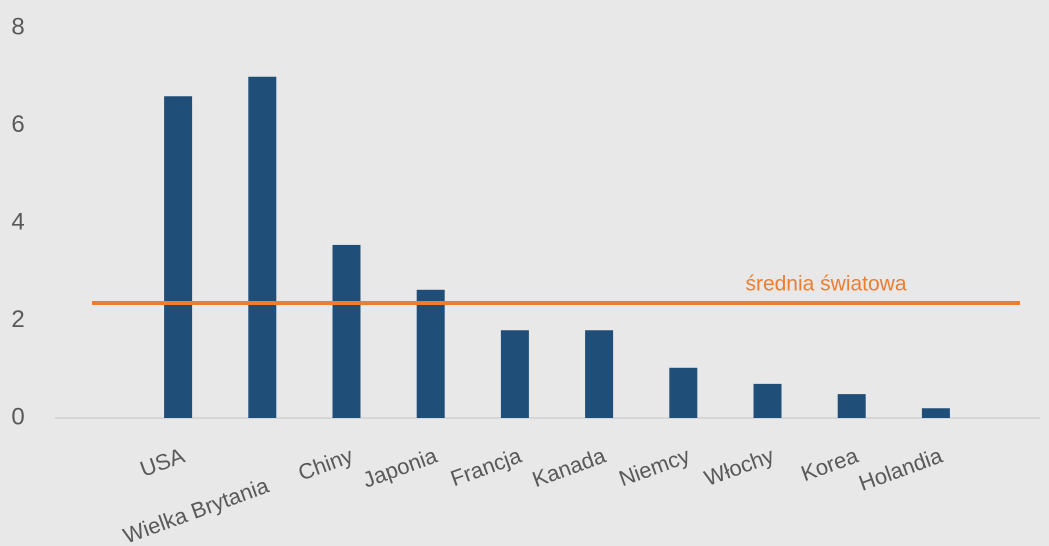 The width and height of the screenshot is (1049, 546). Describe the element at coordinates (825, 283) in the screenshot. I see `reference-label: średnia światowa` at that location.